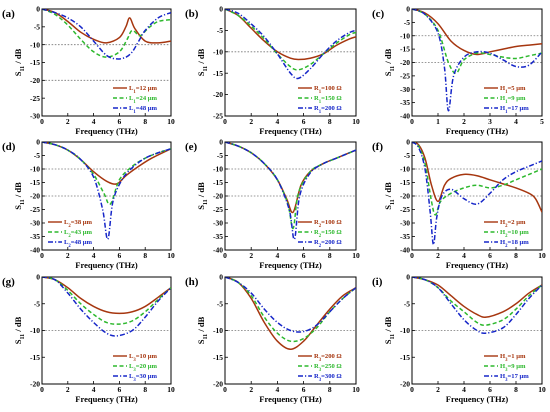 This screenshot has width=550, height=412. What do you see at coordinates (328, 368) in the screenshot?
I see `legend-label: R3=250 Ω` at bounding box center [328, 368].